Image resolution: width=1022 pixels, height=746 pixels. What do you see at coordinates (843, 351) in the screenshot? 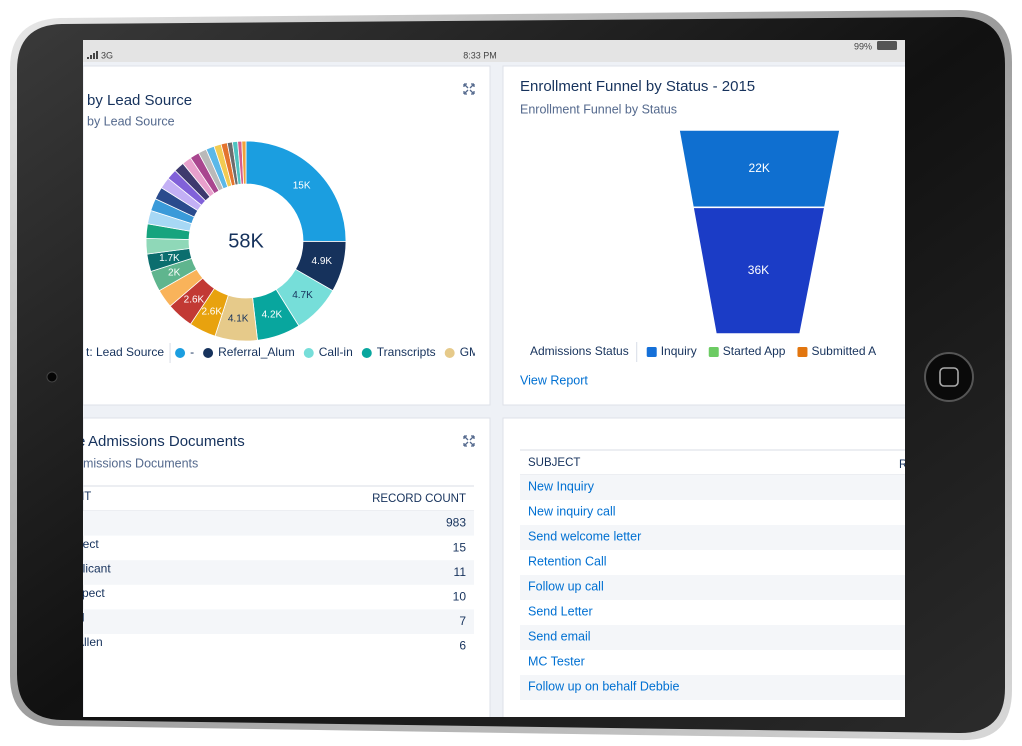
I see `legend-label: Submitted A` at bounding box center [843, 351].